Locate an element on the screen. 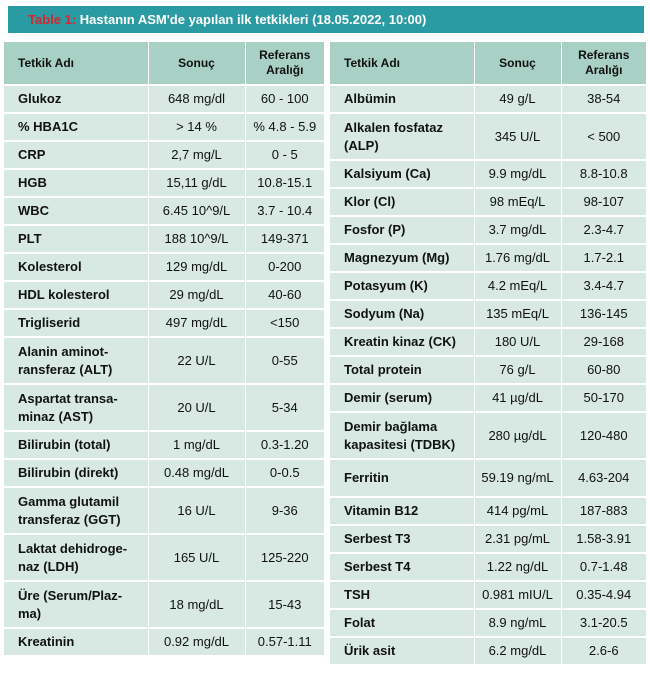  table-row: Potasyum (K) 4.2 mEq/L 3.4-4.7 is located at coordinates (488, 286).